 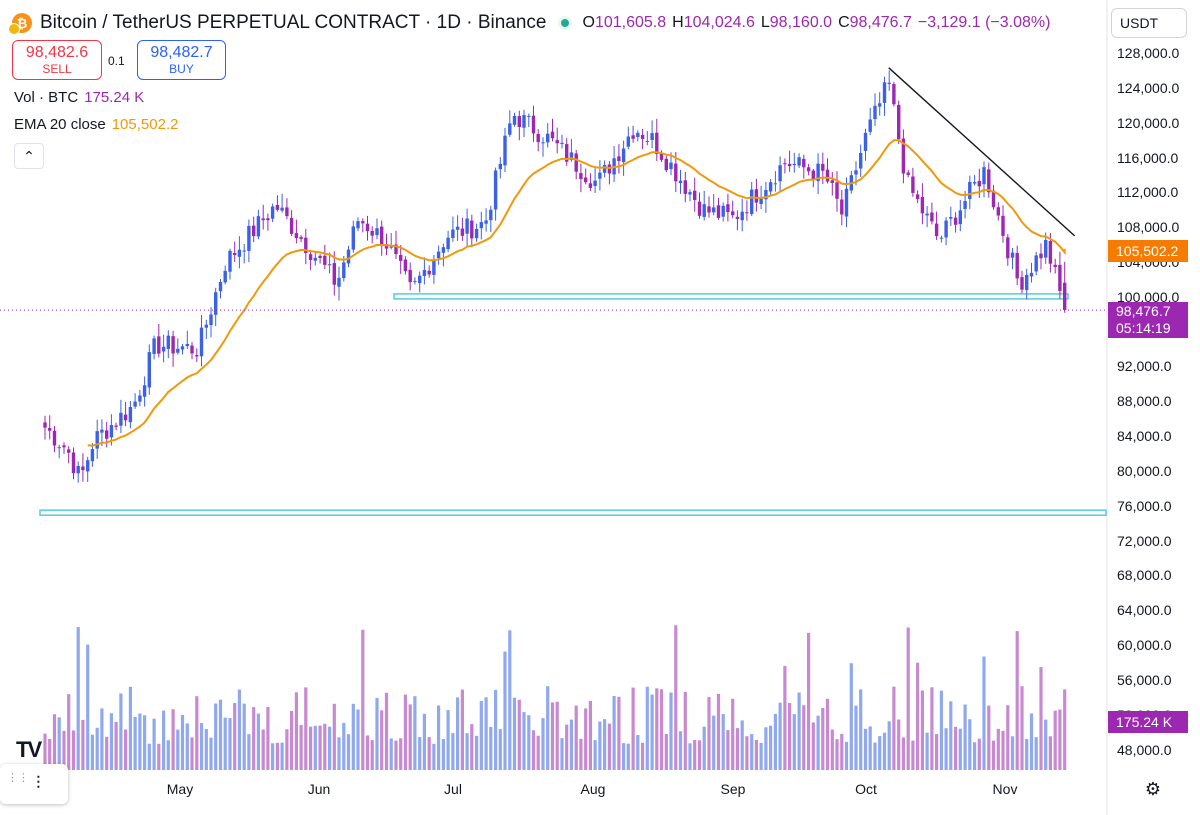 What do you see at coordinates (181, 60) in the screenshot?
I see `buy-button: 98,482.7 BUY` at bounding box center [181, 60].